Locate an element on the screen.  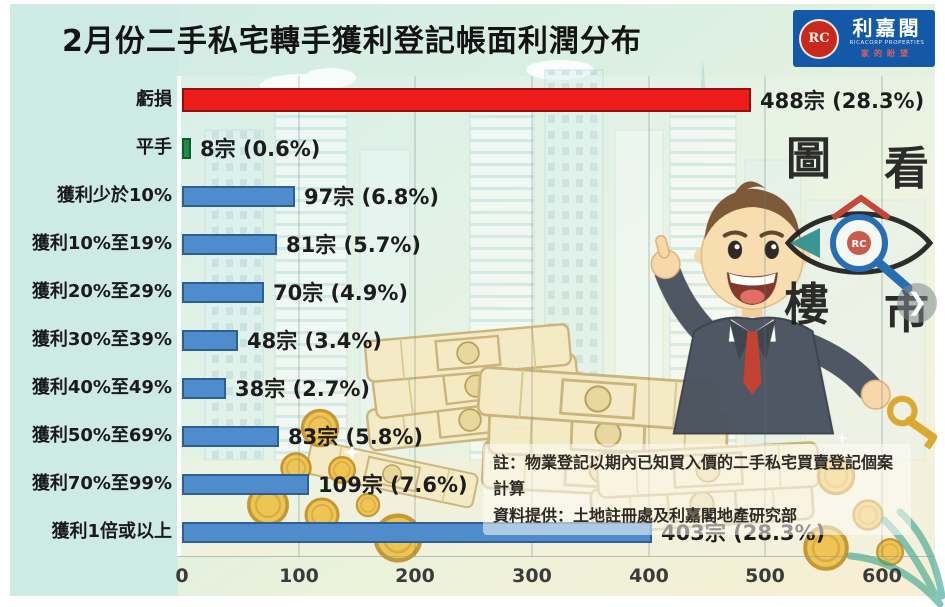
bar-row: 獲利10%至19% 81宗 (5.7%) is located at coordinates (472, 244).